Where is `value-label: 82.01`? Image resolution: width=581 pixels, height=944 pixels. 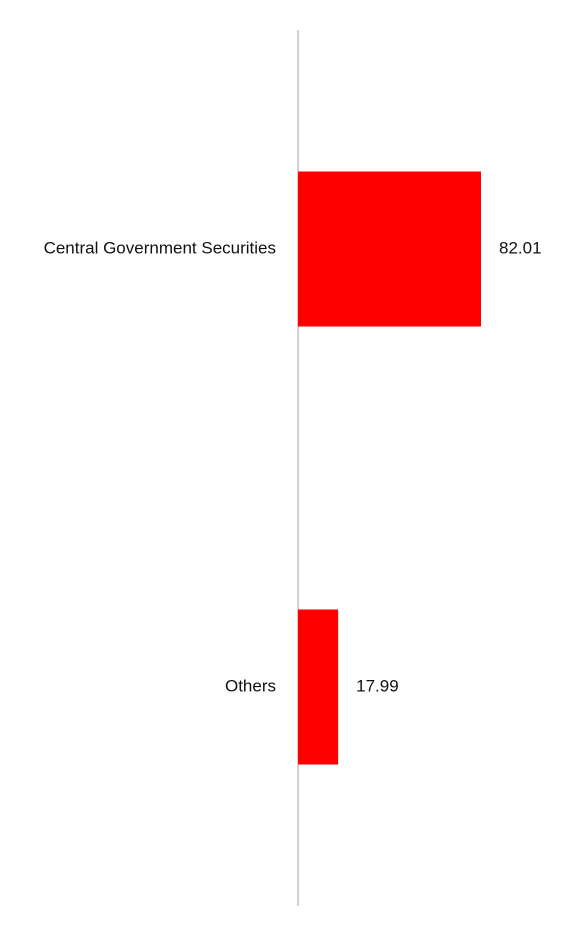 value-label: 82.01 is located at coordinates (520, 247).